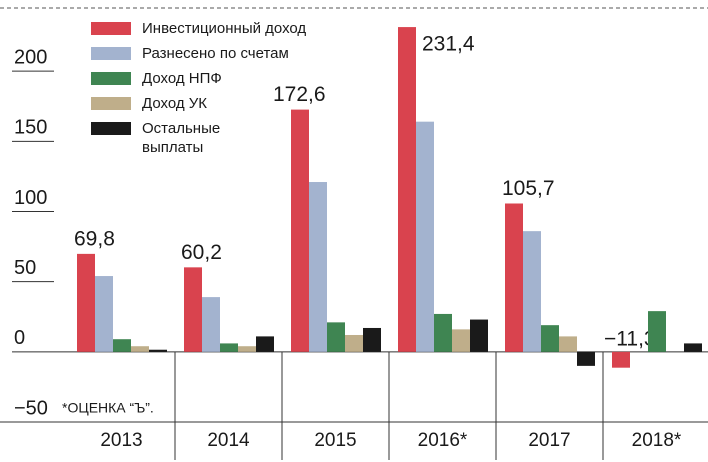 The width and height of the screenshot is (708, 462). What do you see at coordinates (182, 78) in the screenshot?
I see `legend-label: Доход НПФ` at bounding box center [182, 78].